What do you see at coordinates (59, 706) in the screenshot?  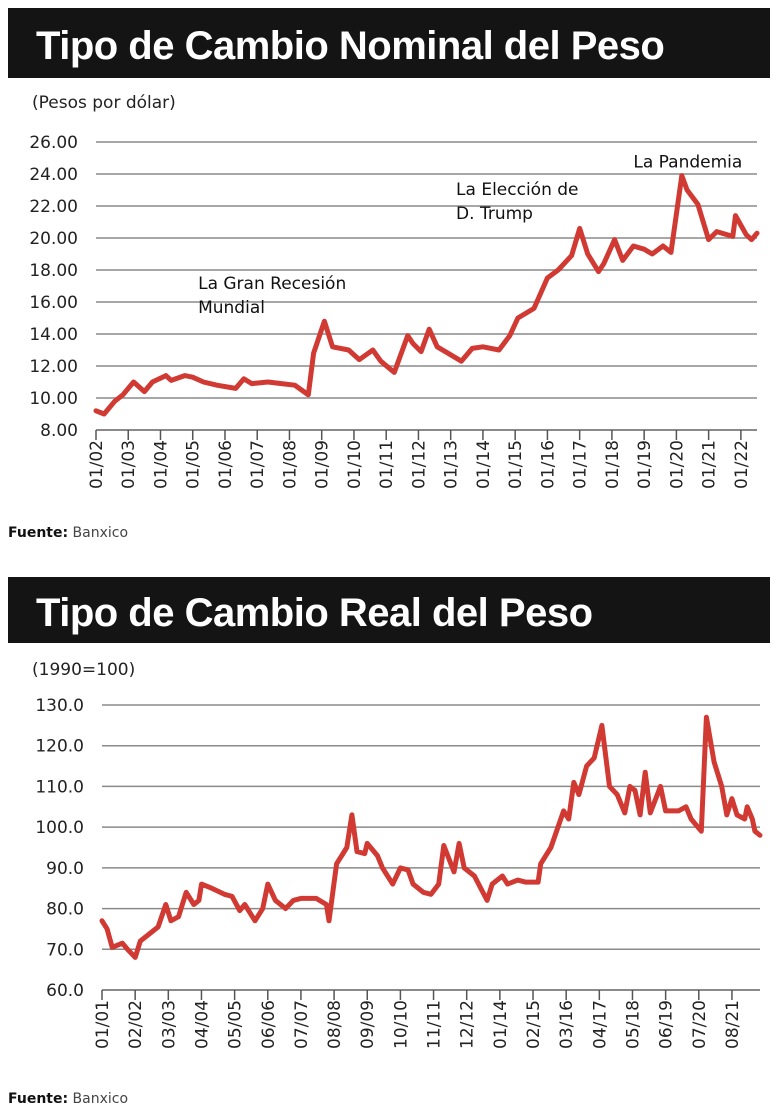 I see `y-tick-label: 130.0` at bounding box center [59, 706].